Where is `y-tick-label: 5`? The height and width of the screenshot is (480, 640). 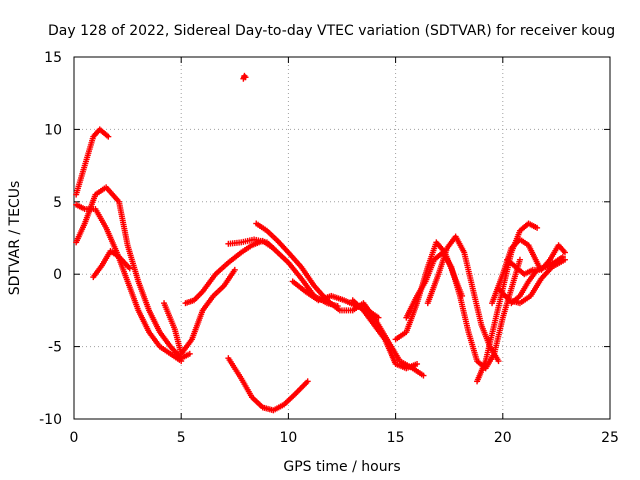
y-tick-label: 5 is located at coordinates (57, 203).